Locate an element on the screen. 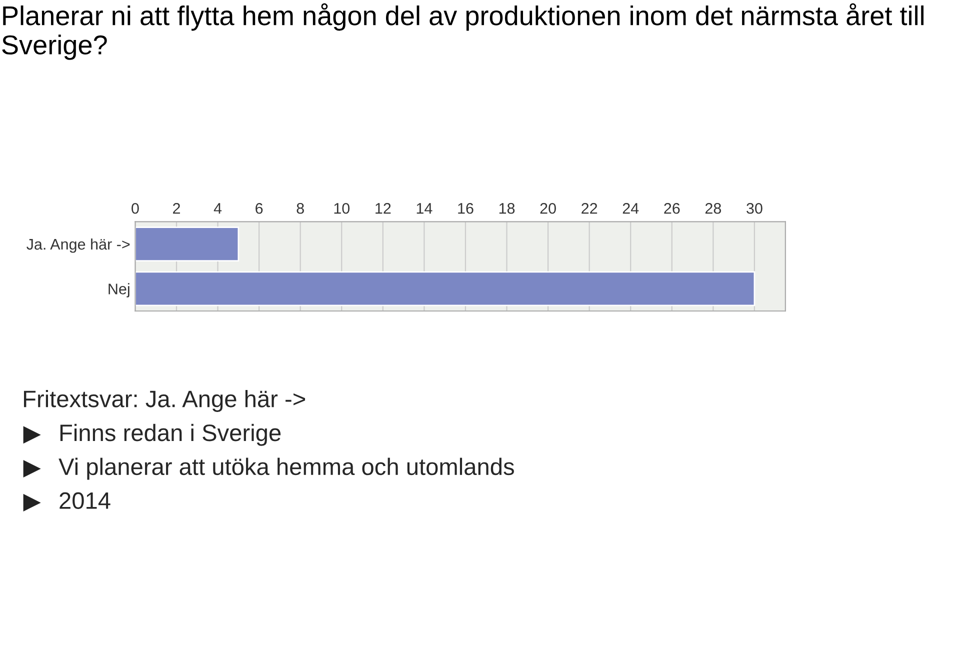  x-tick-label: 26 is located at coordinates (672, 208).